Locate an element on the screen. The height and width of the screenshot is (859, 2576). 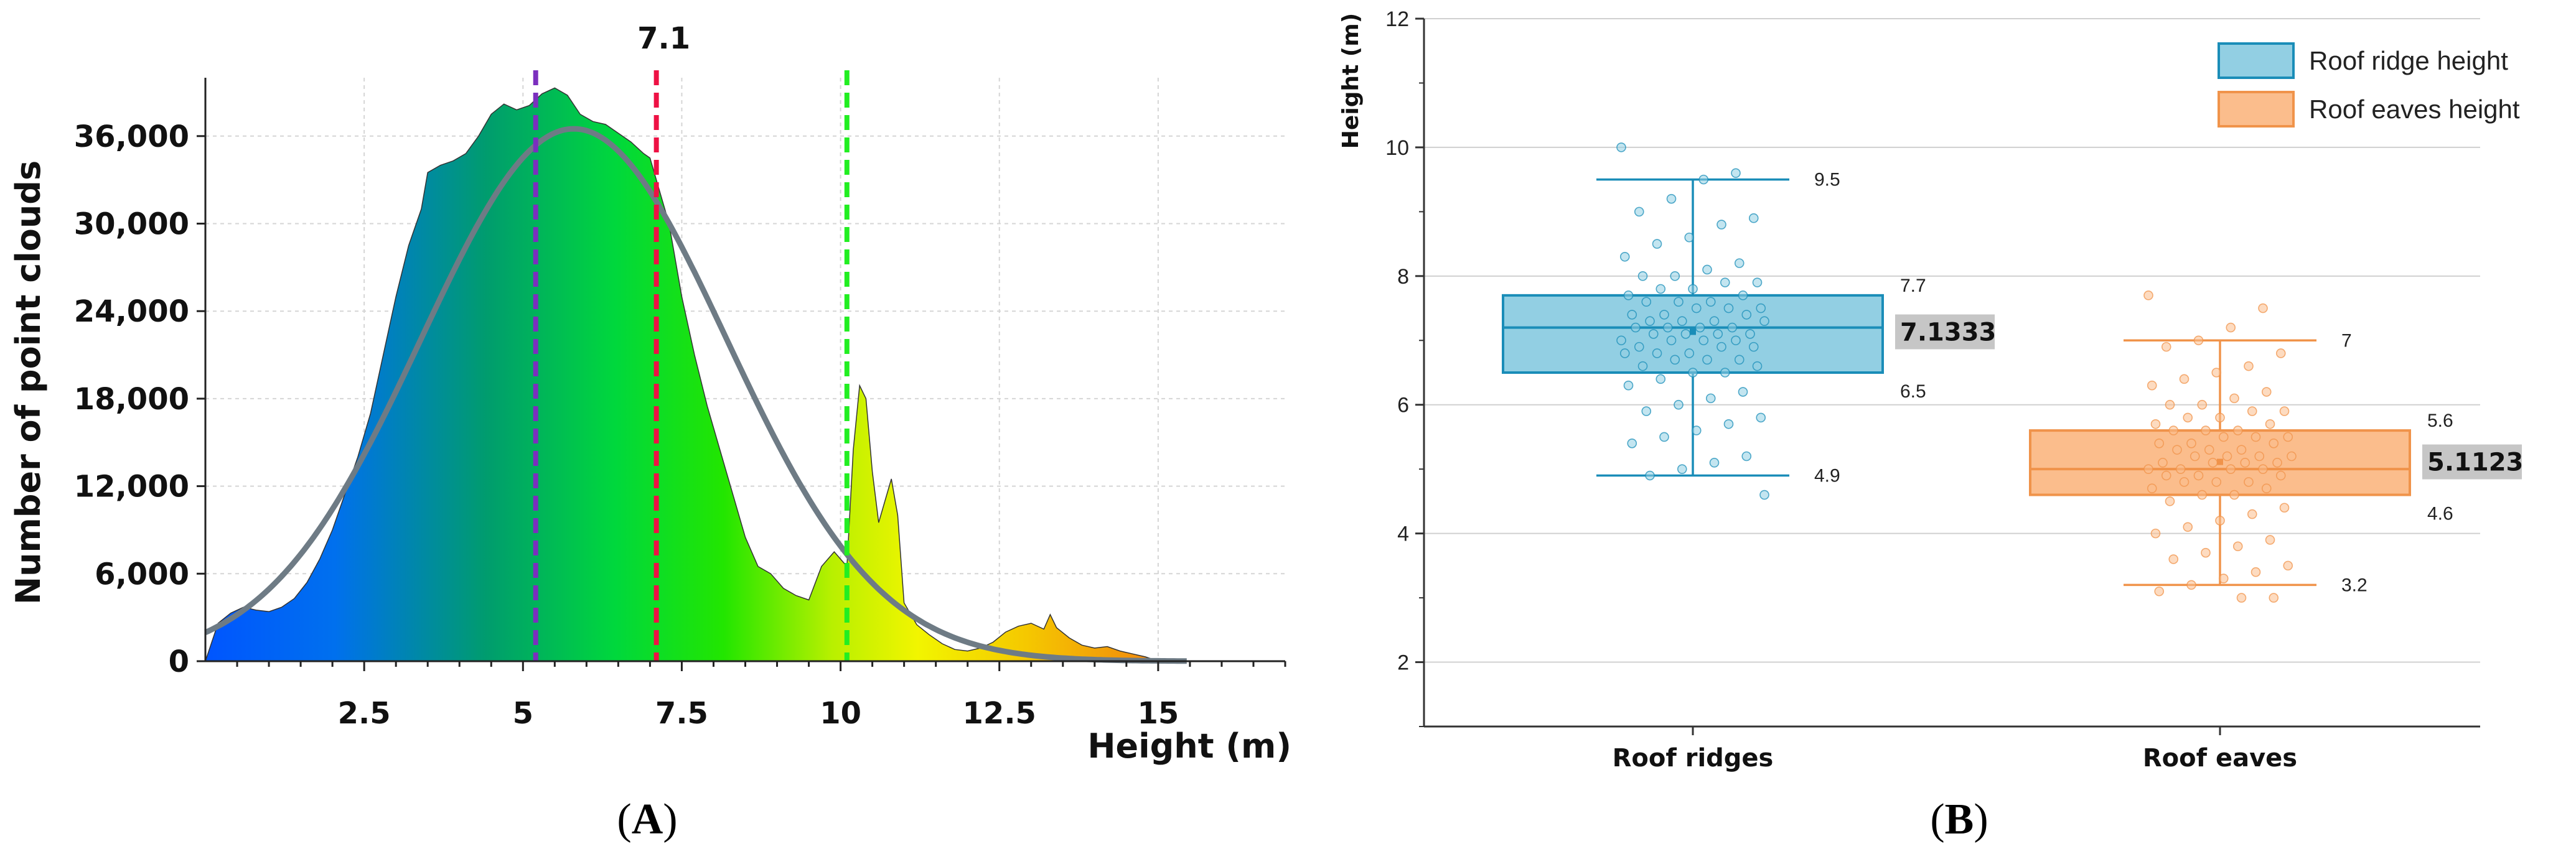
y-tick-label: 18,000 is located at coordinates (131, 399).